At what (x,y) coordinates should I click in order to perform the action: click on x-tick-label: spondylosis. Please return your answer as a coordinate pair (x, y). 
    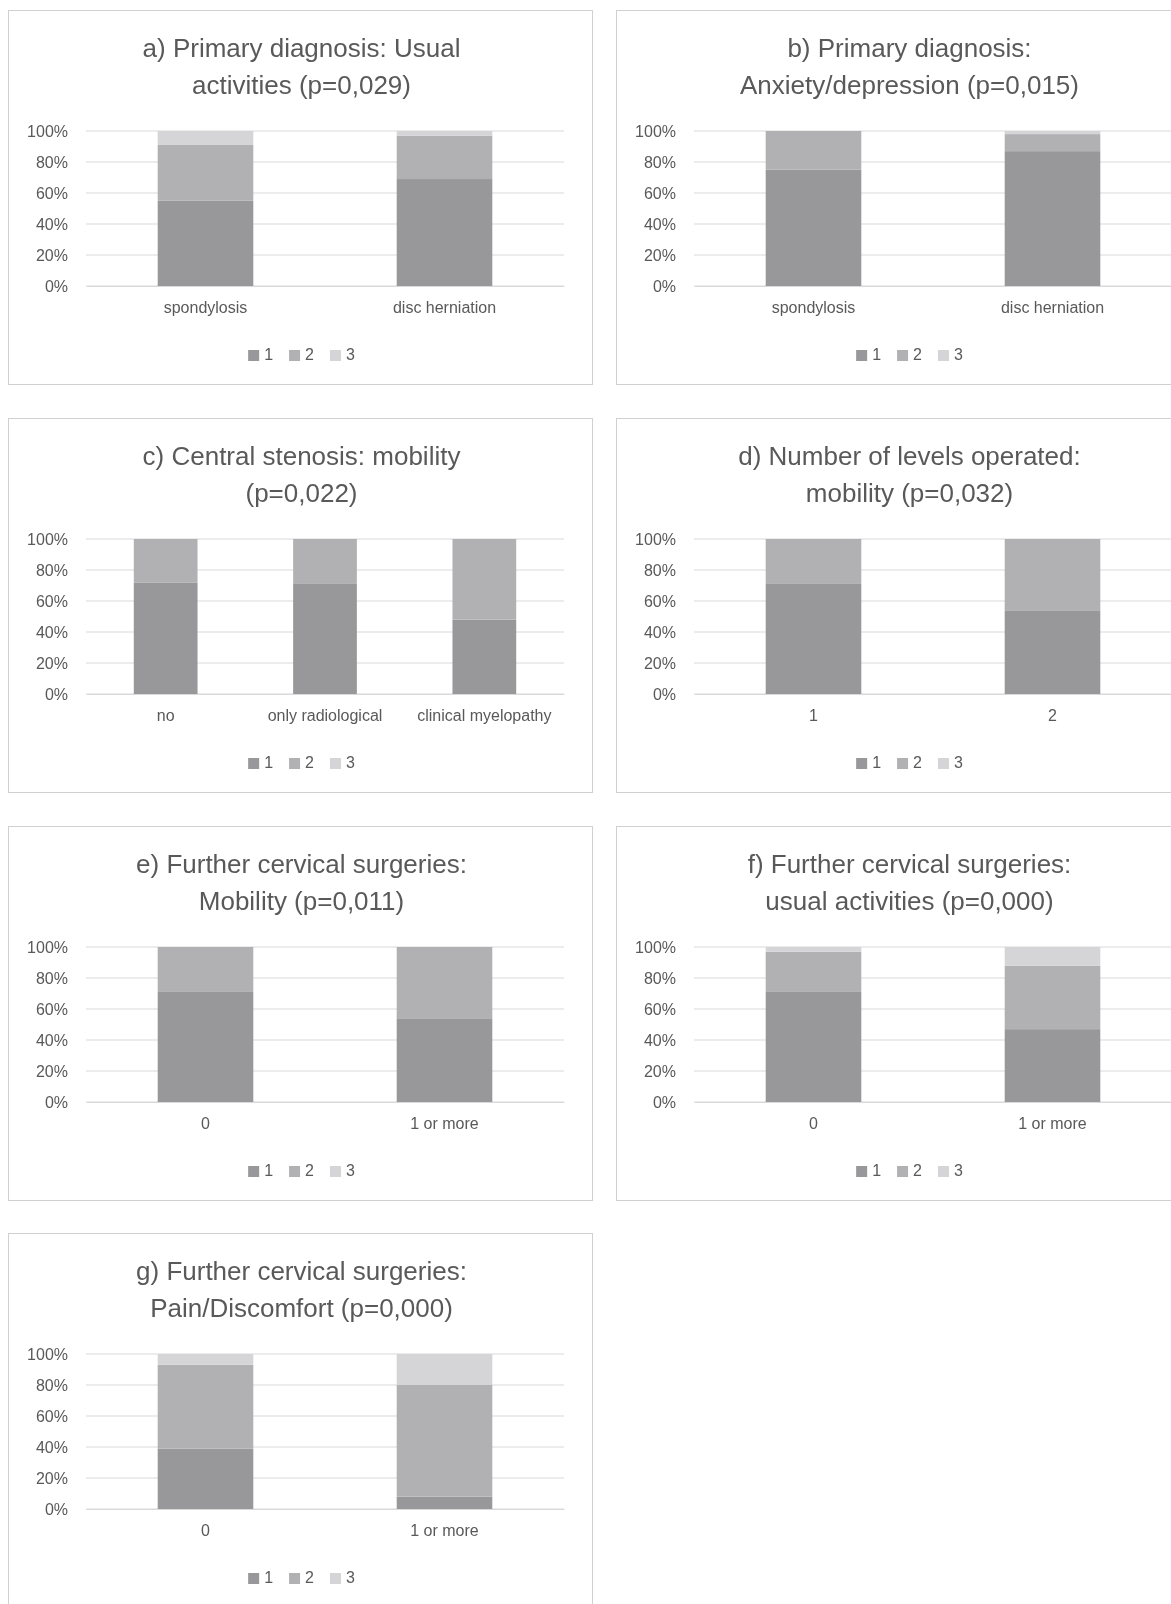
    Looking at the image, I should click on (813, 308).